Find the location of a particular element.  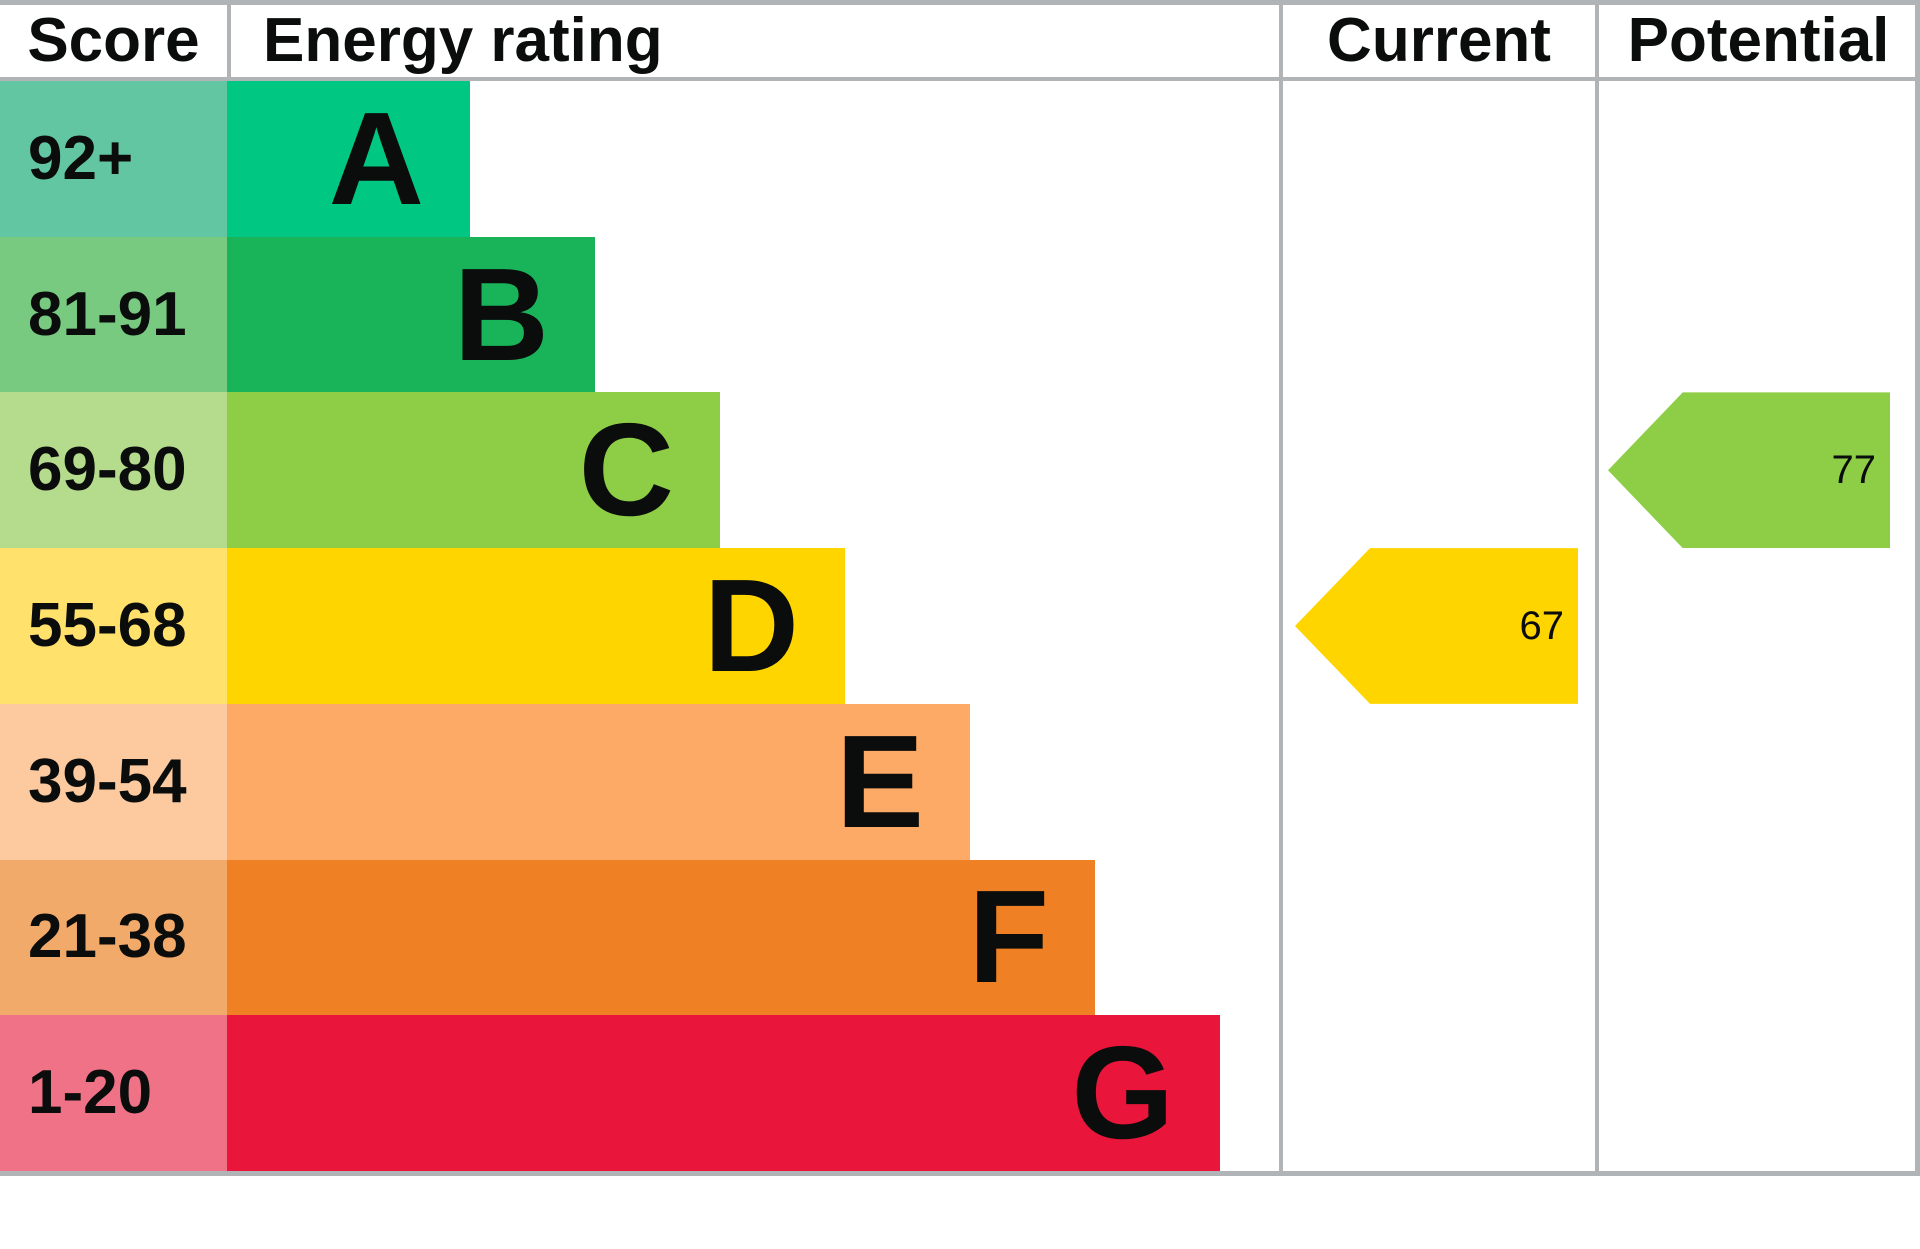

right-border is located at coordinates (1917, 588).